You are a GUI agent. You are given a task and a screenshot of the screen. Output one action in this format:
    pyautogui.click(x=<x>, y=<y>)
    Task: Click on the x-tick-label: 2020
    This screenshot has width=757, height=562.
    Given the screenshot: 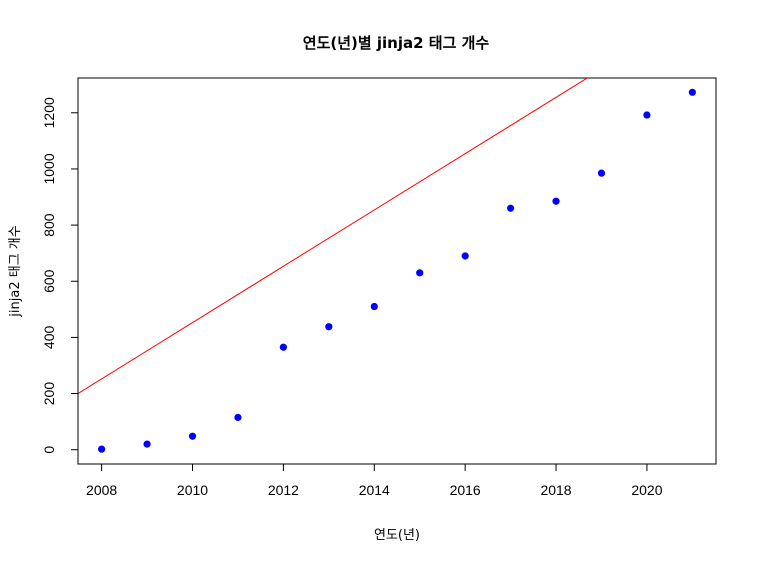 What is the action you would take?
    pyautogui.click(x=646, y=490)
    